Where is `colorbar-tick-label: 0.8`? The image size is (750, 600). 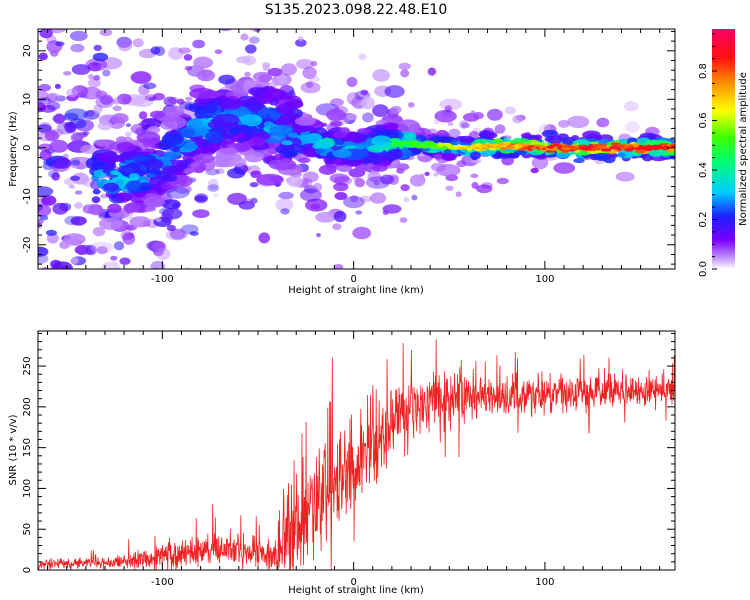 colorbar-tick-label: 0.8 is located at coordinates (703, 71).